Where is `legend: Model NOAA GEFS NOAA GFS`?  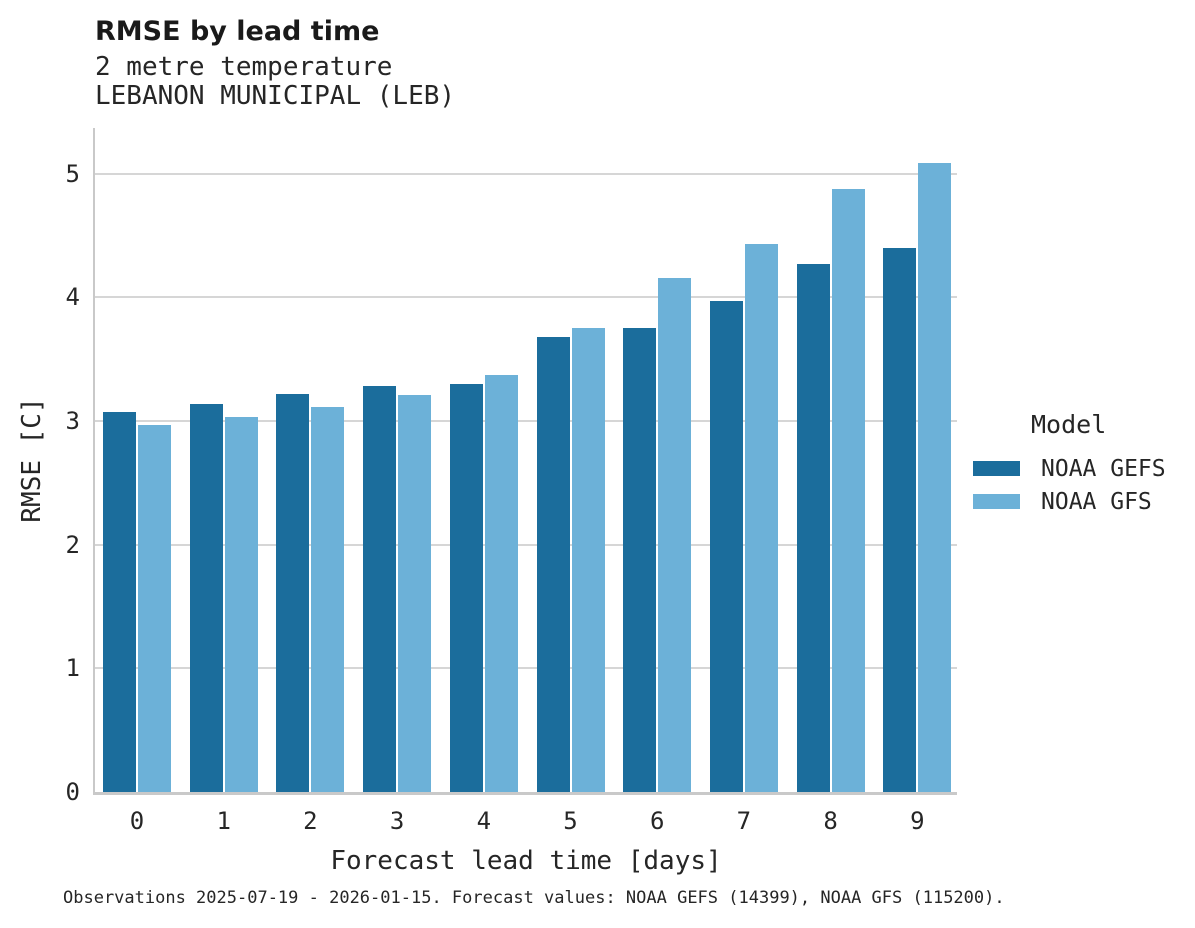
legend: Model NOAA GEFS NOAA GFS is located at coordinates (1069, 464).